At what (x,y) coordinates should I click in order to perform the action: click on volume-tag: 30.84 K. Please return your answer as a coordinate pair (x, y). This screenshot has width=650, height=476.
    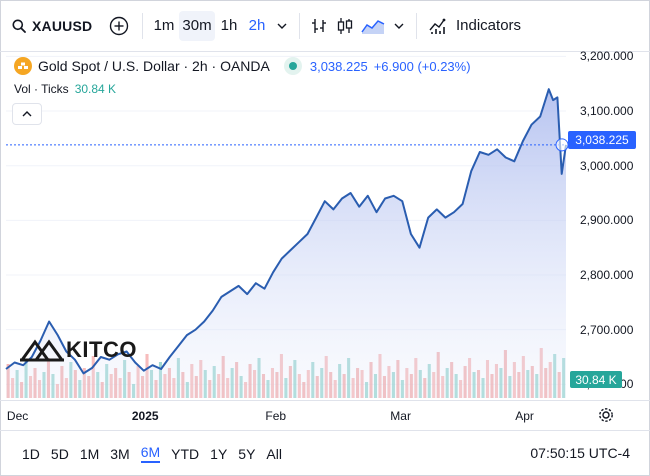
    Looking at the image, I should click on (596, 379).